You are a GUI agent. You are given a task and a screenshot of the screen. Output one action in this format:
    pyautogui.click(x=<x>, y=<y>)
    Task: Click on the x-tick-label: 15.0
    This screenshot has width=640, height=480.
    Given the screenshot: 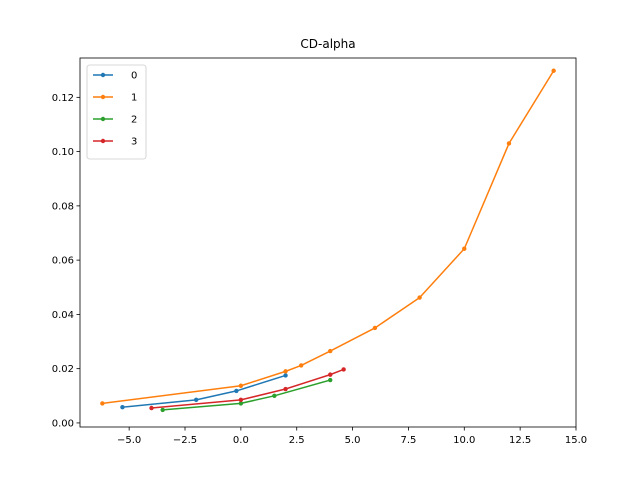 What is the action you would take?
    pyautogui.click(x=576, y=440)
    